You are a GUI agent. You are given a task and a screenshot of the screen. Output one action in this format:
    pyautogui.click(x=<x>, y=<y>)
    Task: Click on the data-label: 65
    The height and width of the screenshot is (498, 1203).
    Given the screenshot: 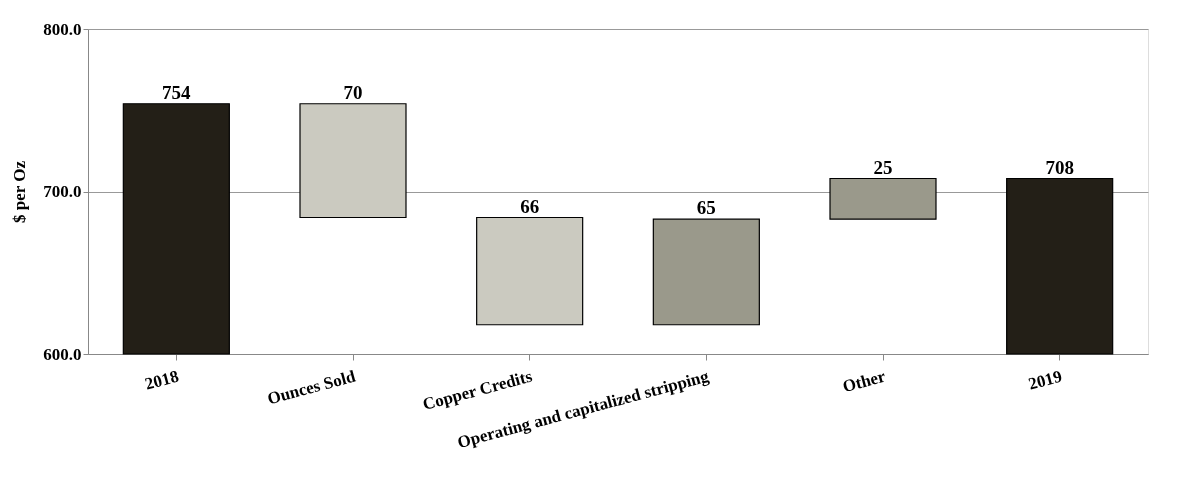 What is the action you would take?
    pyautogui.click(x=706, y=208)
    